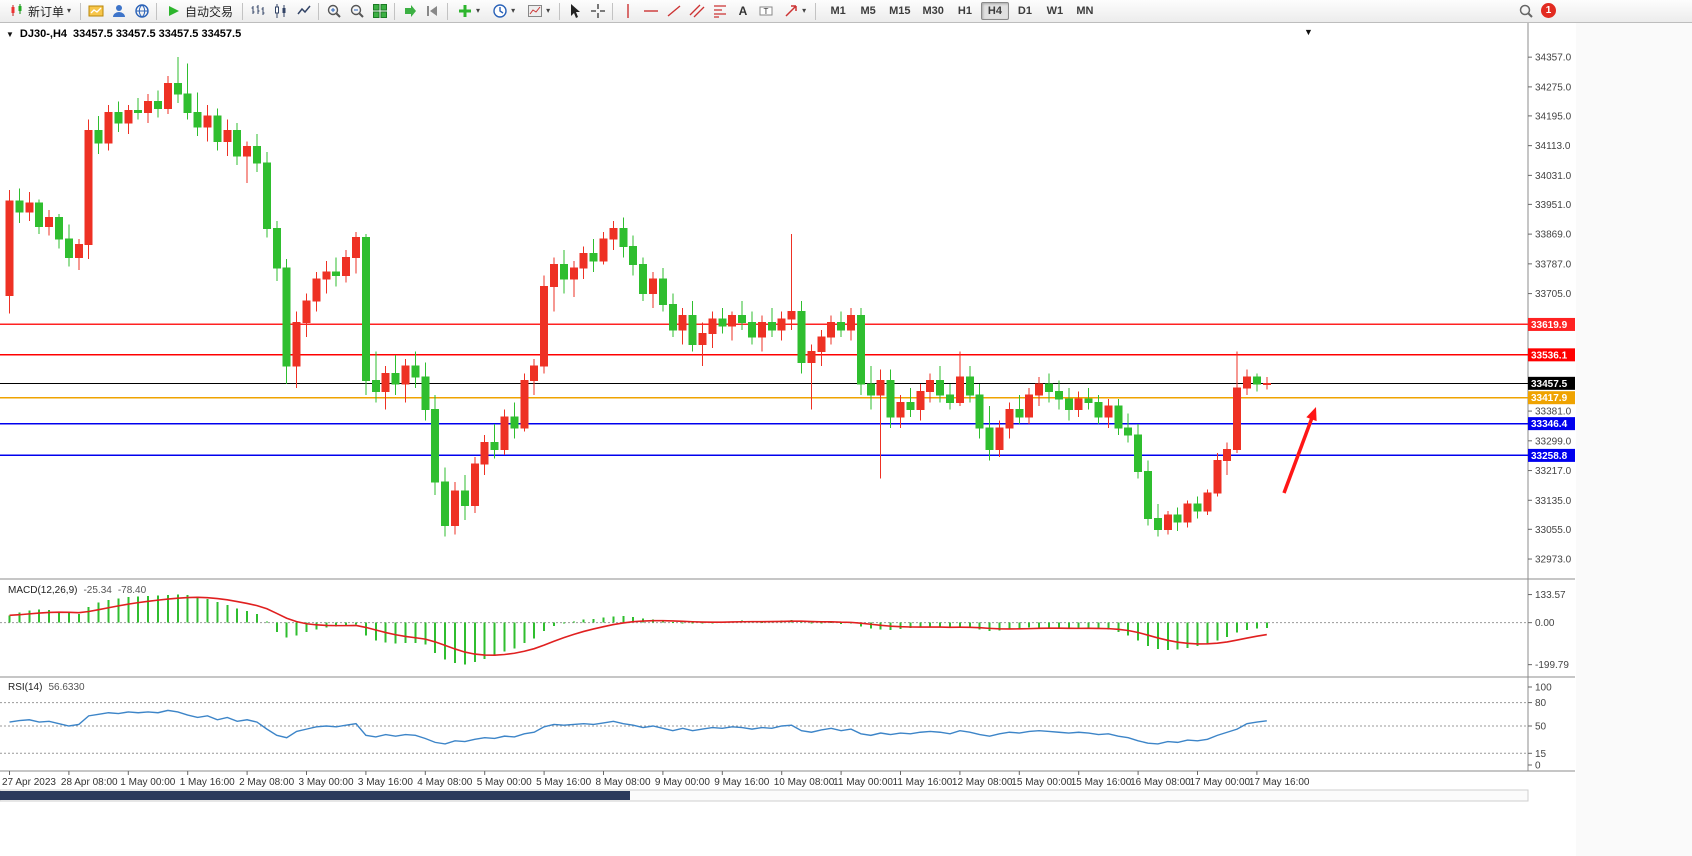 The image size is (1692, 856). I want to click on crosshair-button, so click(597, 11).